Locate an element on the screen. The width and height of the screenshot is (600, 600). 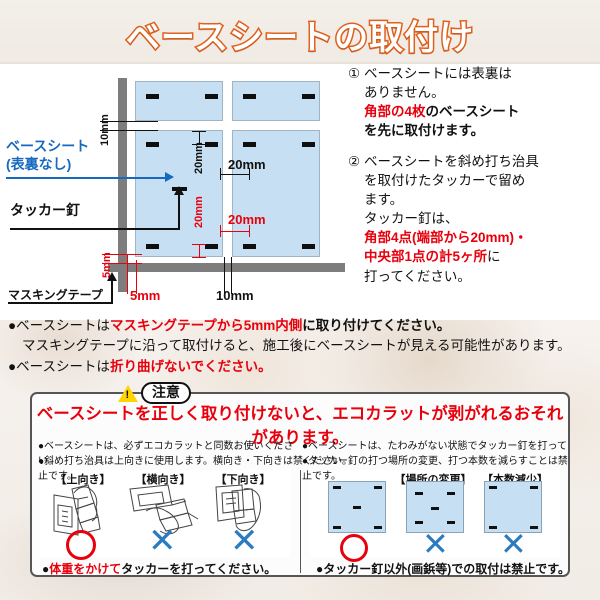
label-tacker-nail: タッカー釘 is located at coordinates (45, 210).